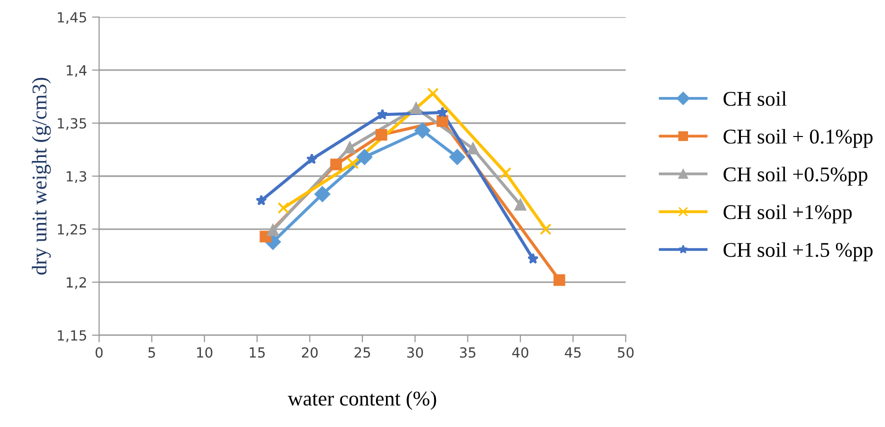 The height and width of the screenshot is (427, 885). I want to click on y-tick-label: 1,2, so click(76, 283).